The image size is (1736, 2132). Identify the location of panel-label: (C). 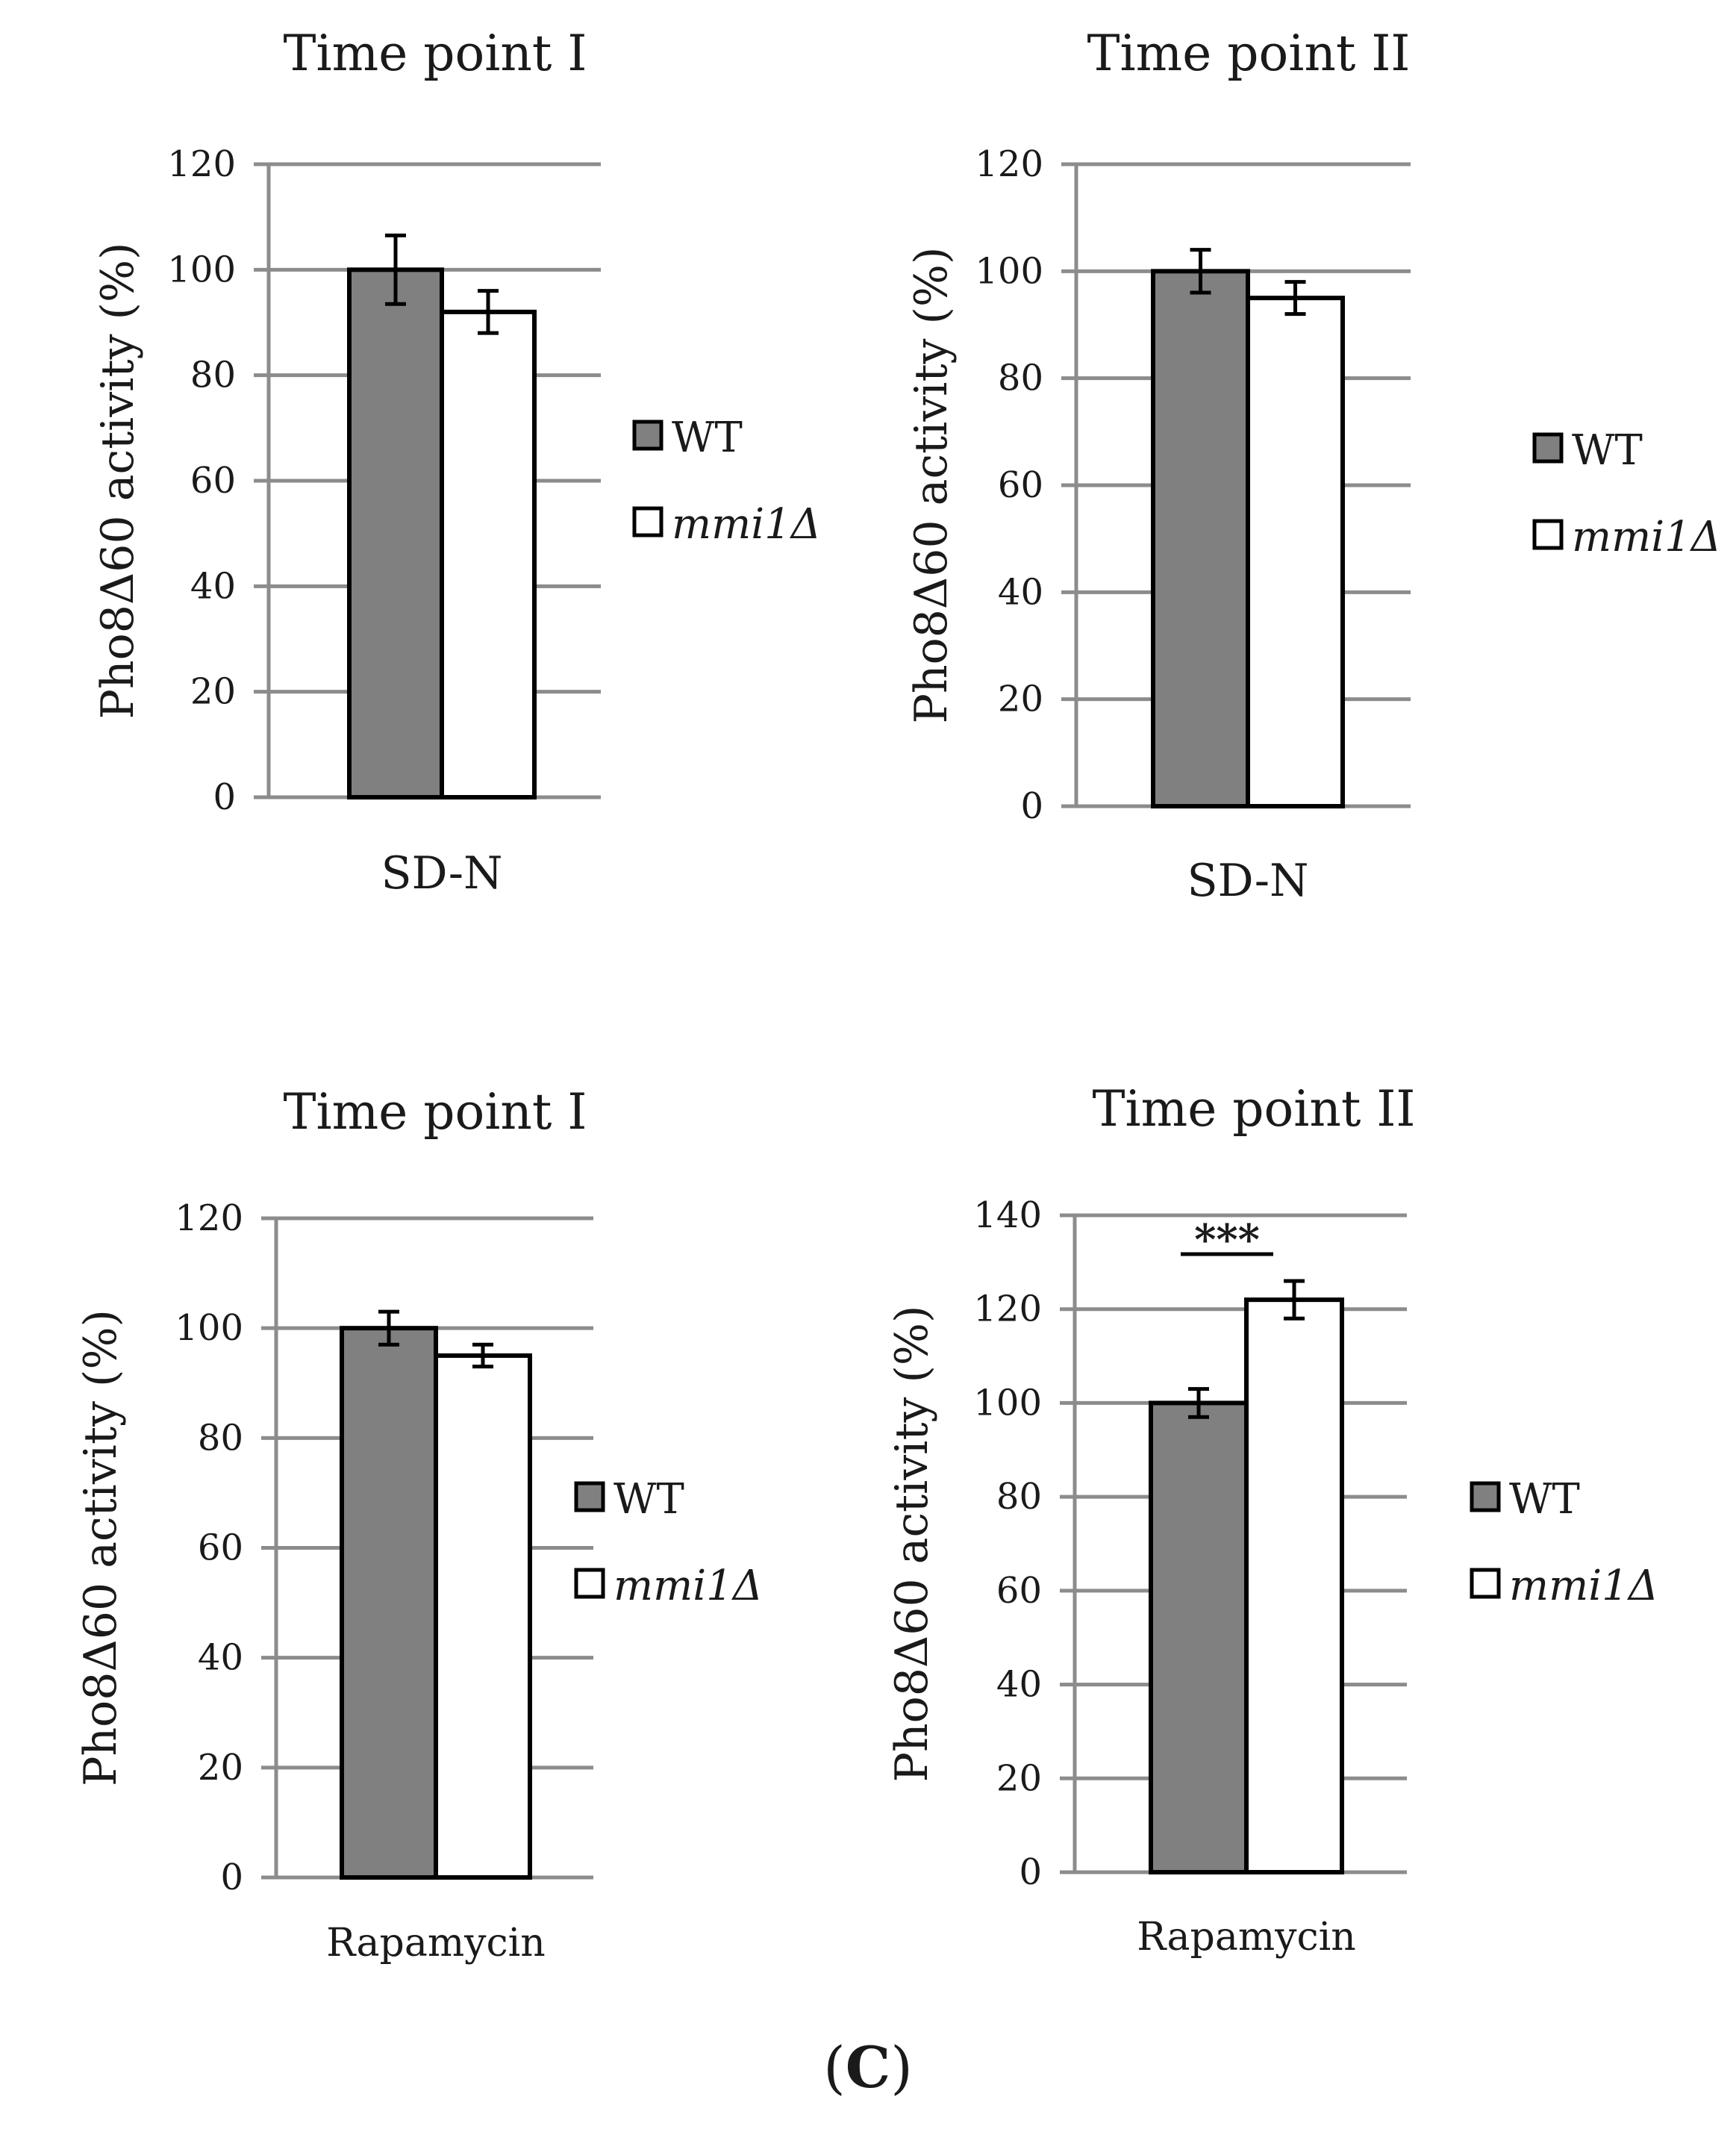
(868, 2067).